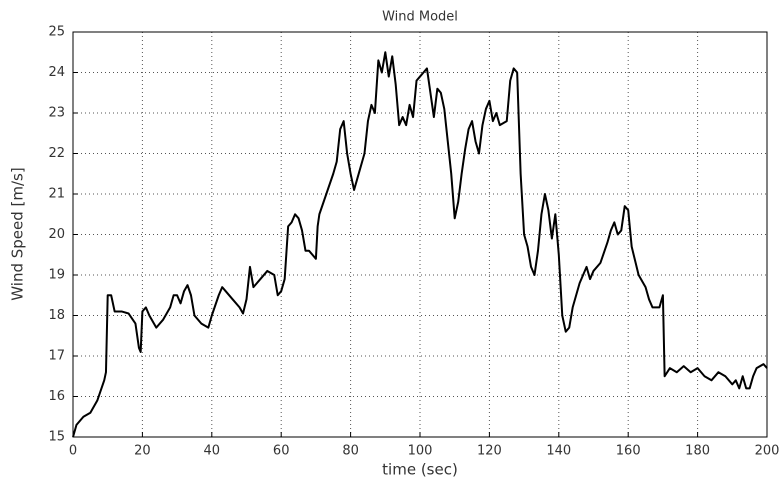 The width and height of the screenshot is (780, 484). What do you see at coordinates (56, 234) in the screenshot?
I see `y-tick-label: 20` at bounding box center [56, 234].